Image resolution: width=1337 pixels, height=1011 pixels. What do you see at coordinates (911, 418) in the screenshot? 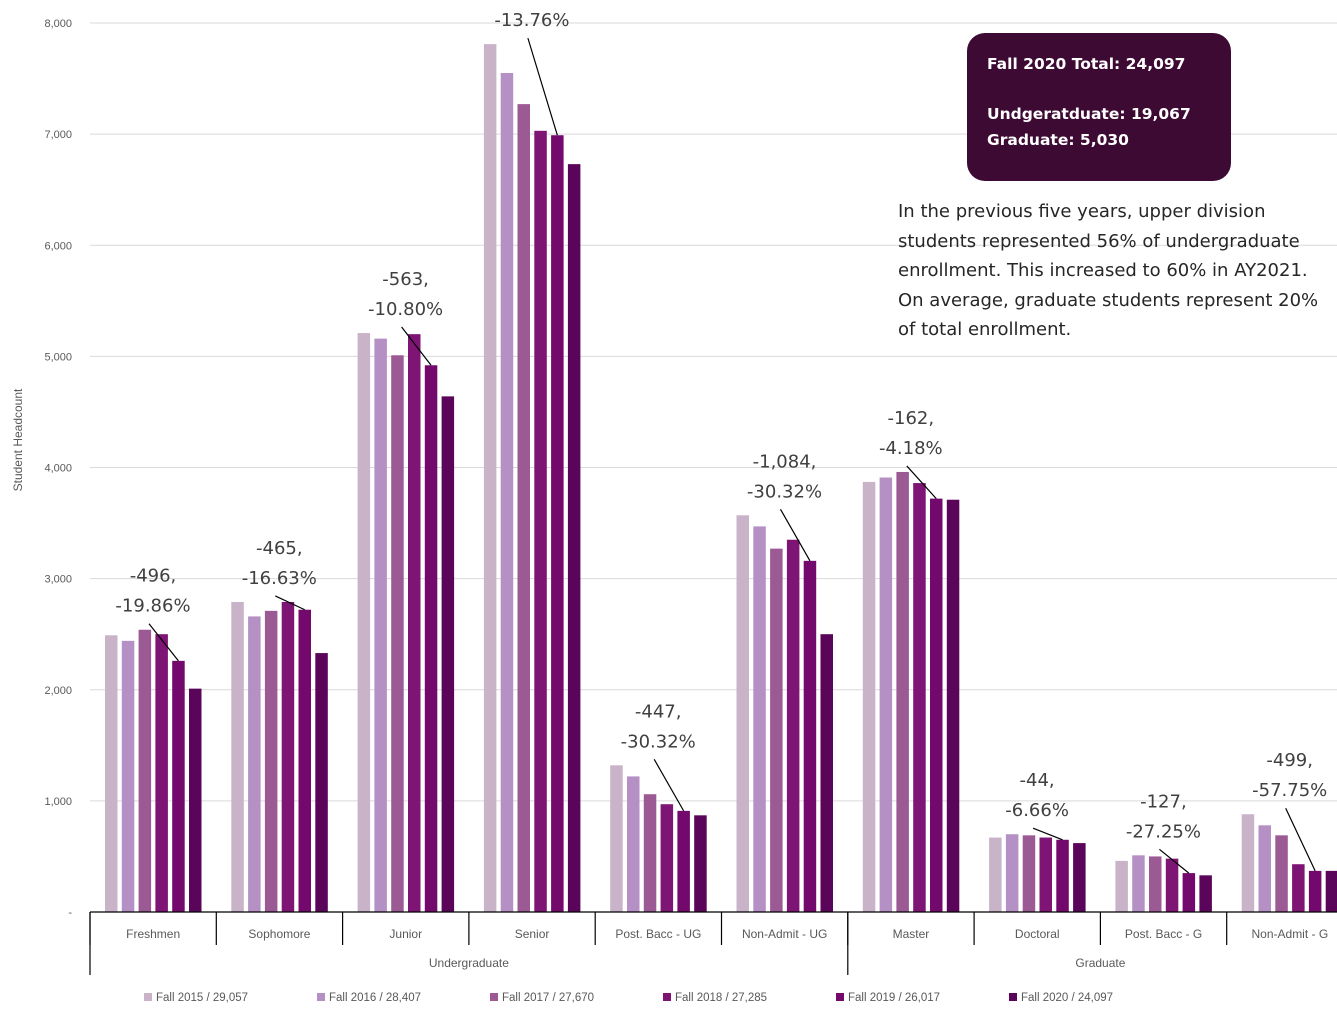
I see `annotation-change: -162,` at bounding box center [911, 418].